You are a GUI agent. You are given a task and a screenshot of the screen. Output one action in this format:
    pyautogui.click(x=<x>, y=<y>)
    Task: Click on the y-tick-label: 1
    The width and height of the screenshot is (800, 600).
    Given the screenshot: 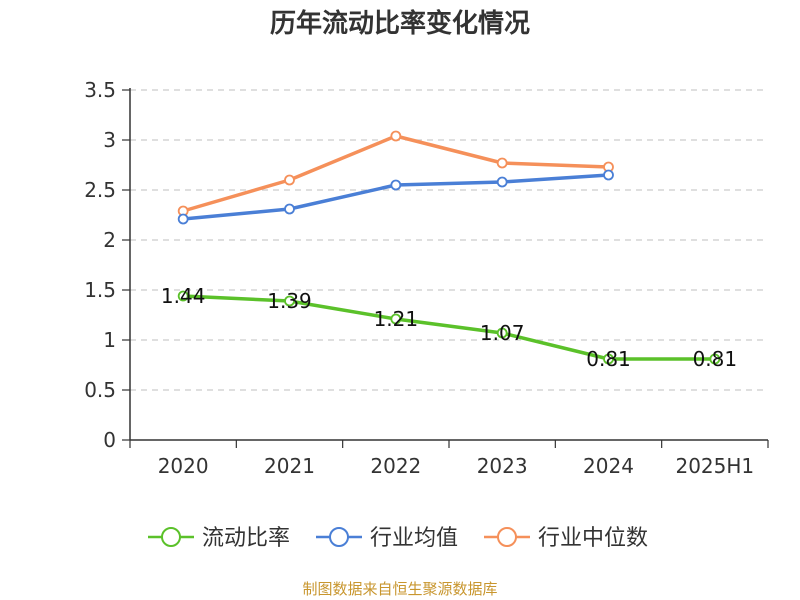 What is the action you would take?
    pyautogui.click(x=109, y=340)
    